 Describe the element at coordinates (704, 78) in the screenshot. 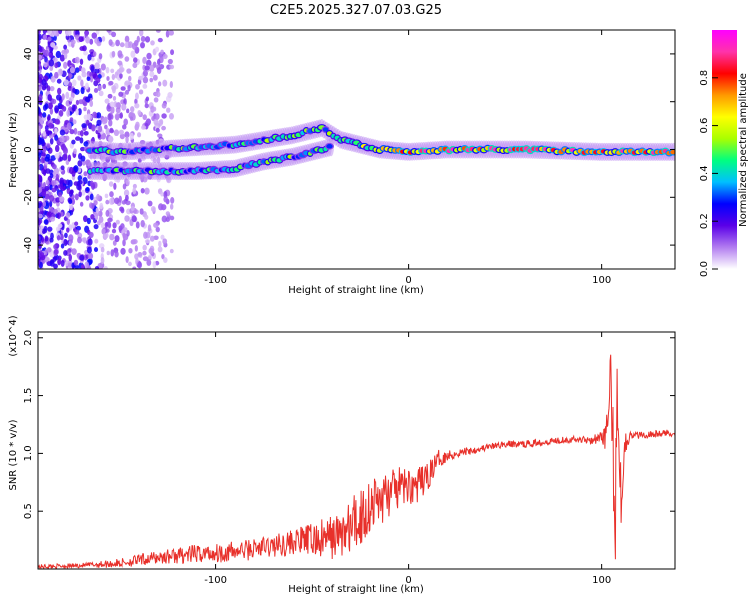

I see `colorbar-tick-label: 0.8` at that location.